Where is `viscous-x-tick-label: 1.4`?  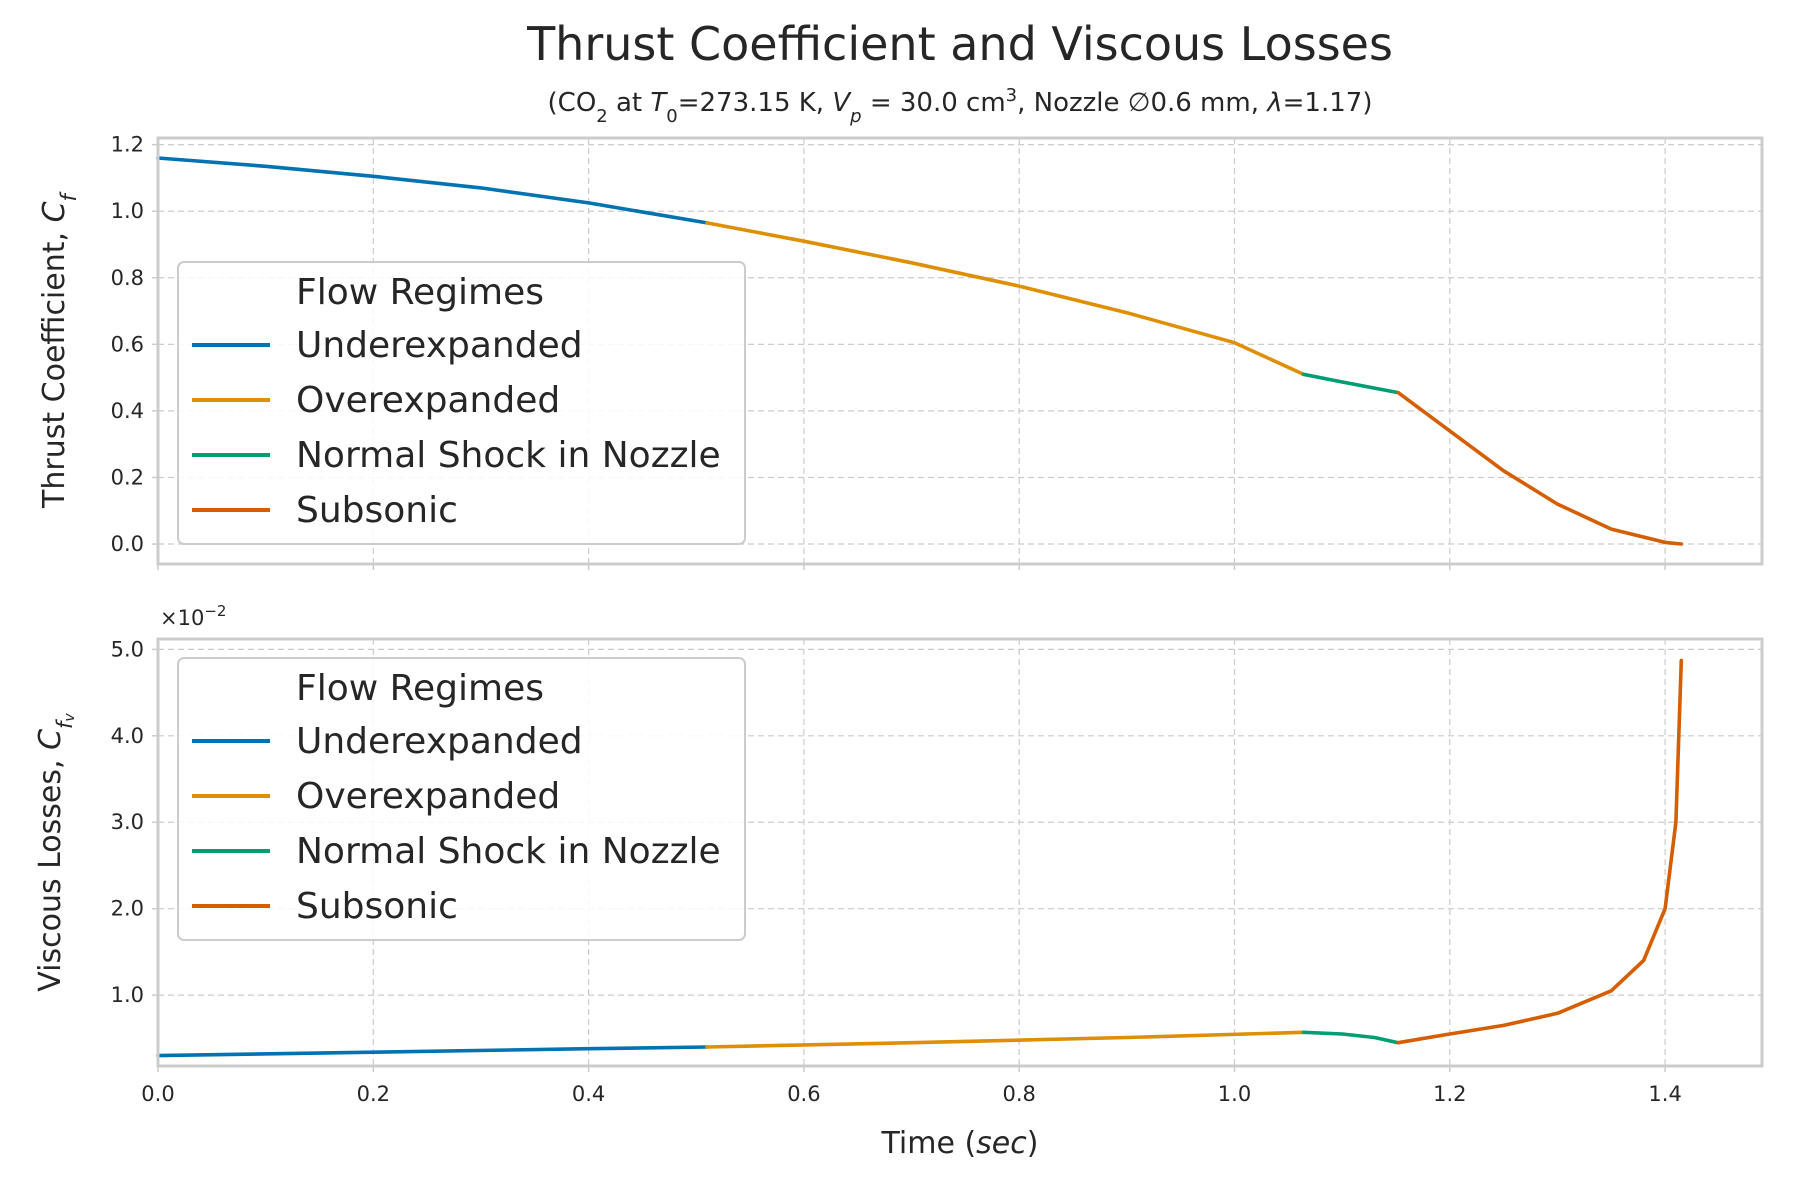
viscous-x-tick-label: 1.4 is located at coordinates (1664, 1094).